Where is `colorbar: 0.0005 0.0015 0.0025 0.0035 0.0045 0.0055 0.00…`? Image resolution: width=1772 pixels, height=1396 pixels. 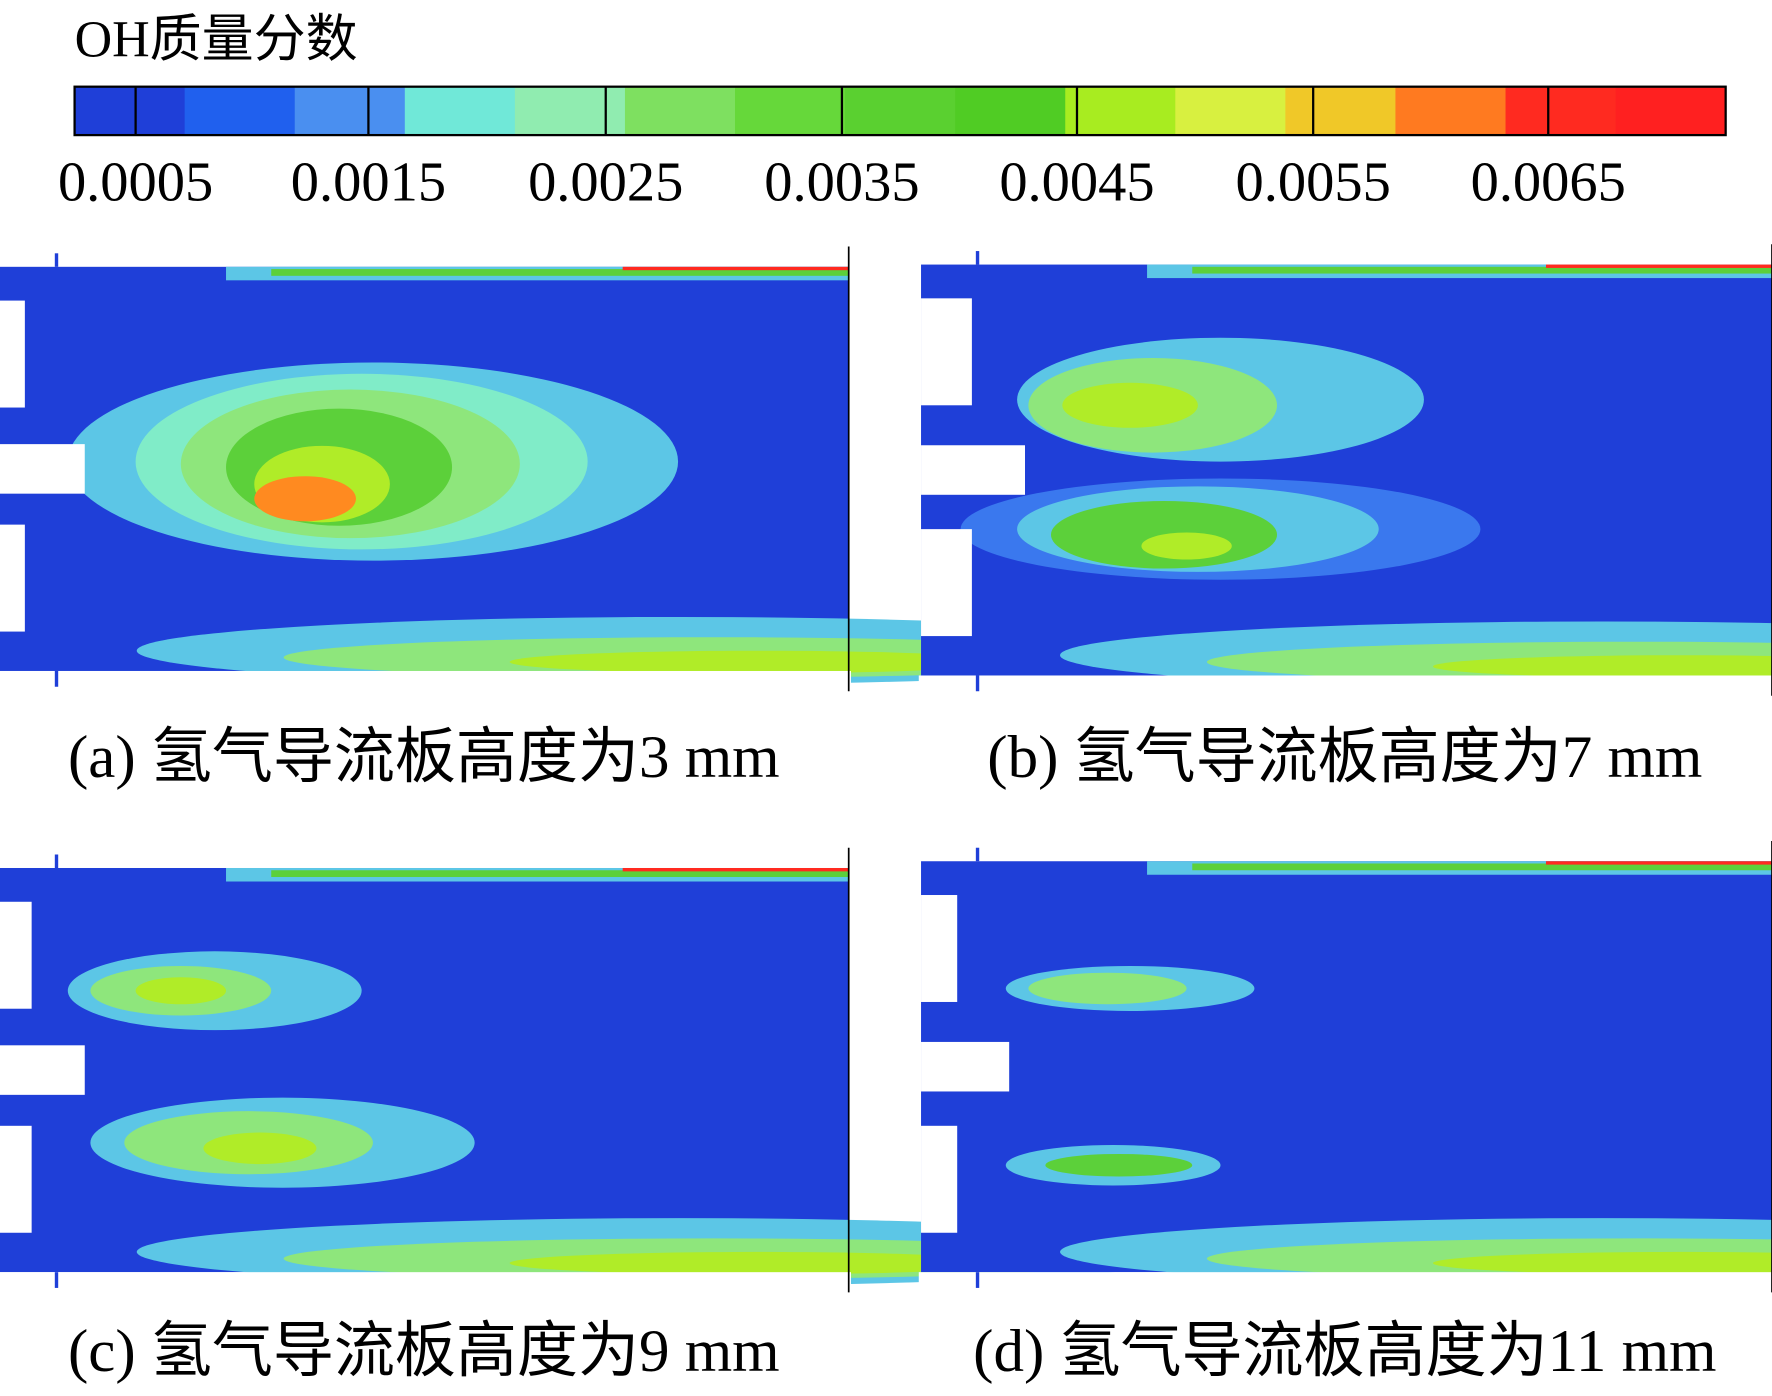 colorbar: 0.0005 0.0015 0.0025 0.0035 0.0045 0.0055 0.00… is located at coordinates (892, 149).